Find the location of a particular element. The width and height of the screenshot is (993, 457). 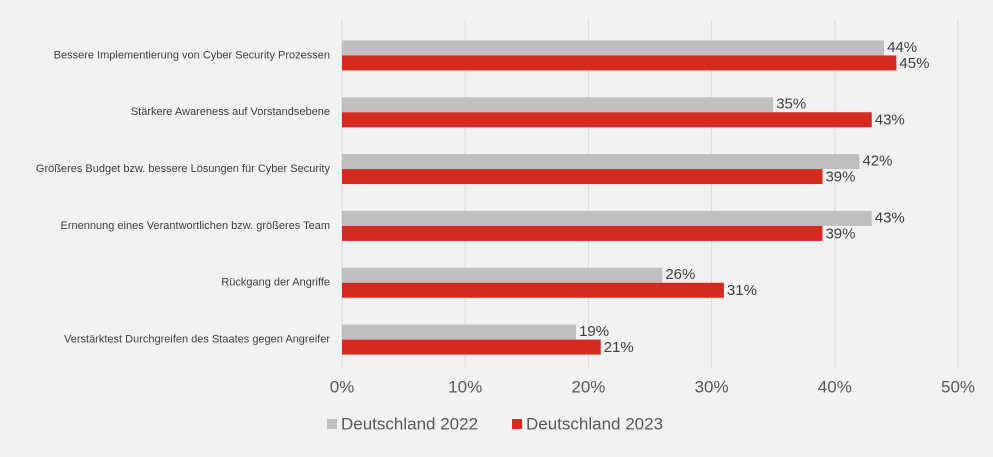

legend-label: Deutschland 2023 is located at coordinates (594, 423).